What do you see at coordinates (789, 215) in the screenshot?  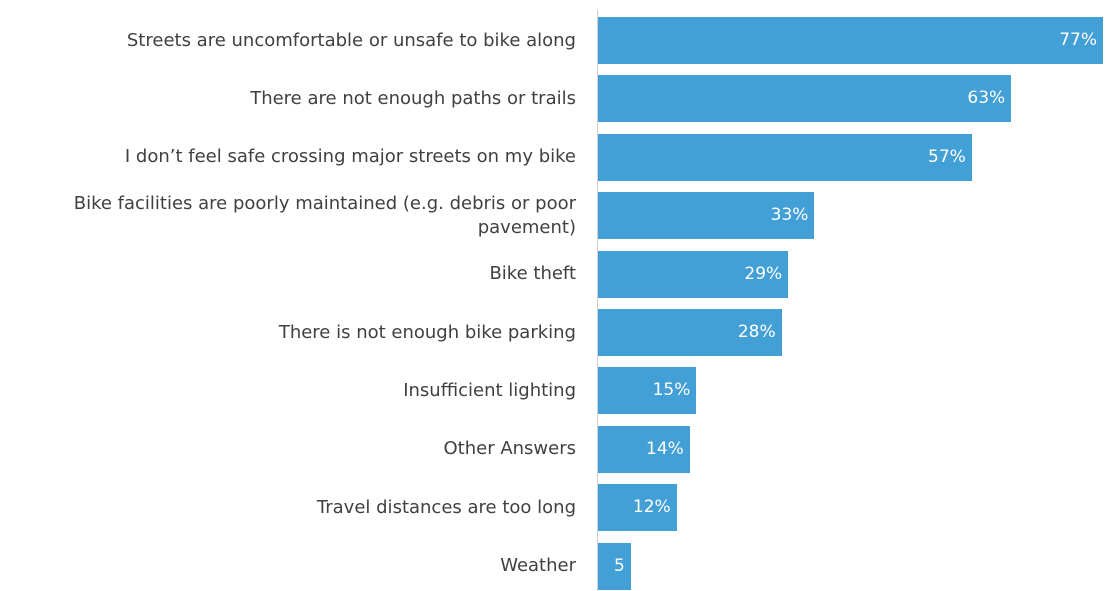 I see `data-label: 33%` at bounding box center [789, 215].